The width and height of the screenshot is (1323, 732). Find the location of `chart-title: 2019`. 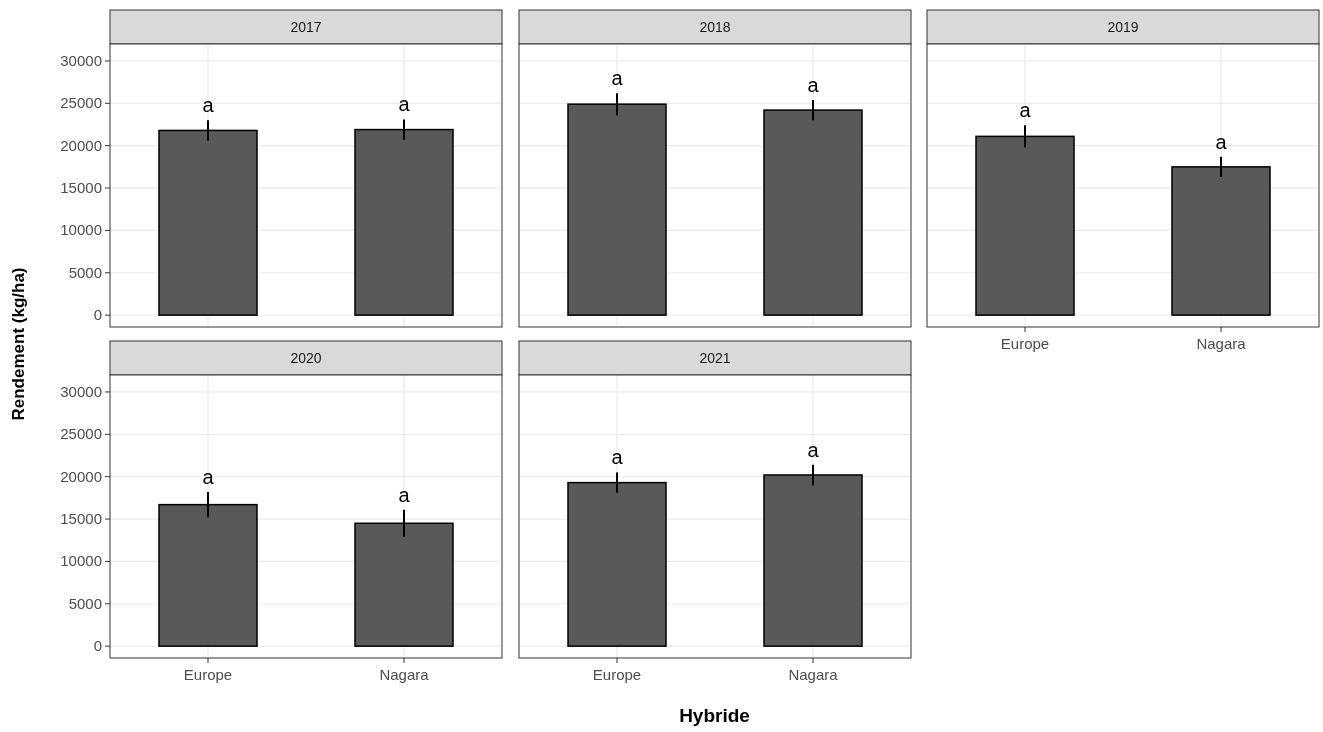

chart-title: 2019 is located at coordinates (1123, 27).